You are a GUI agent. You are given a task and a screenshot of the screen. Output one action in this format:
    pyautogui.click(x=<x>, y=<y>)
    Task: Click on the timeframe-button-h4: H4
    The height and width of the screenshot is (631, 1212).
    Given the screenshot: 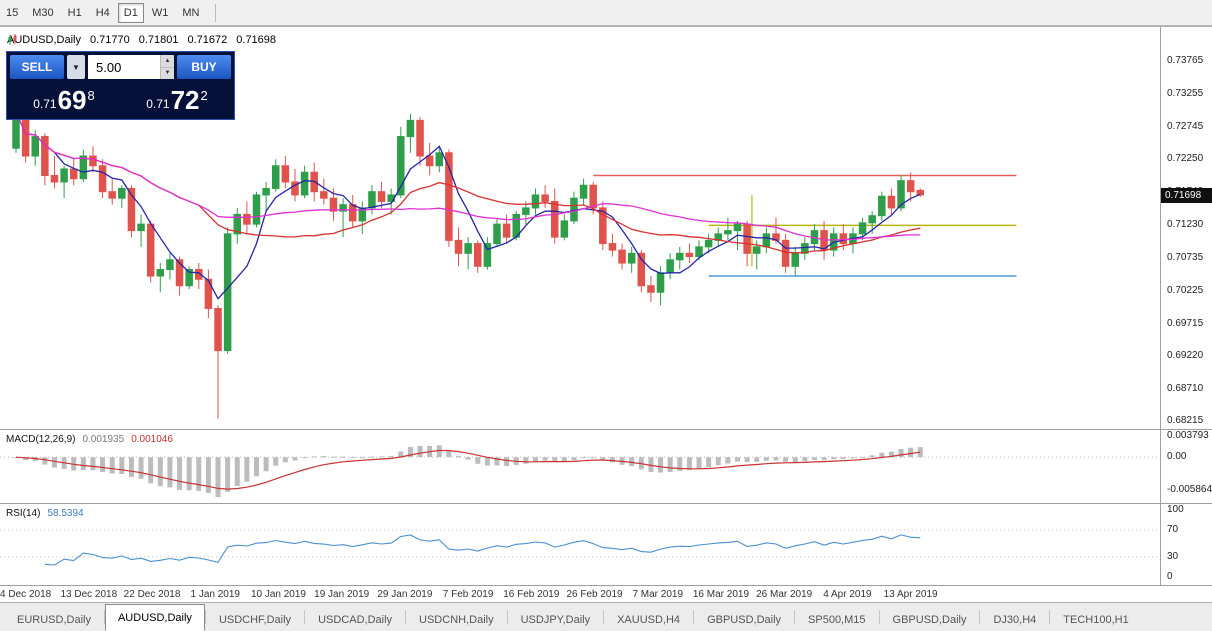 What is the action you would take?
    pyautogui.click(x=102, y=12)
    